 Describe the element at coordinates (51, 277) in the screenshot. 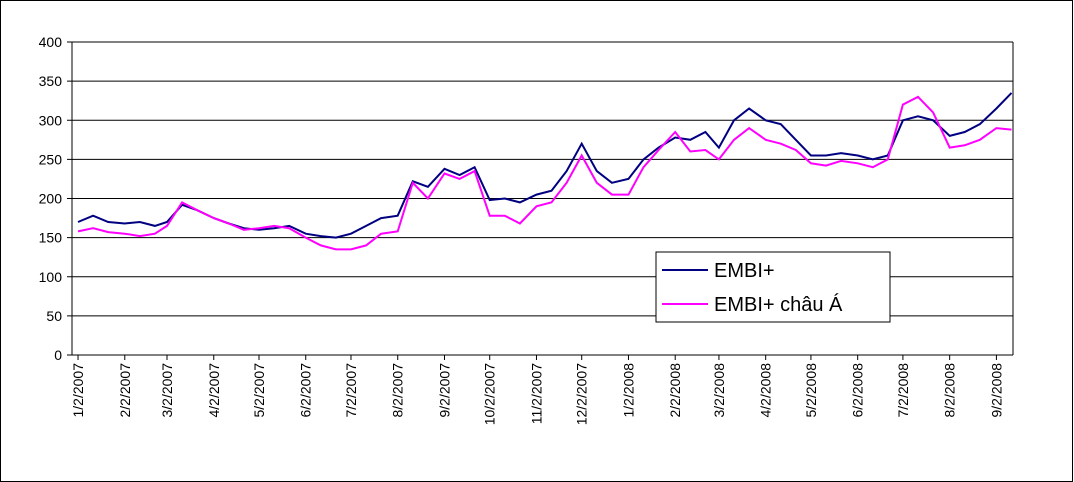

I see `y-tick-label: 100` at that location.